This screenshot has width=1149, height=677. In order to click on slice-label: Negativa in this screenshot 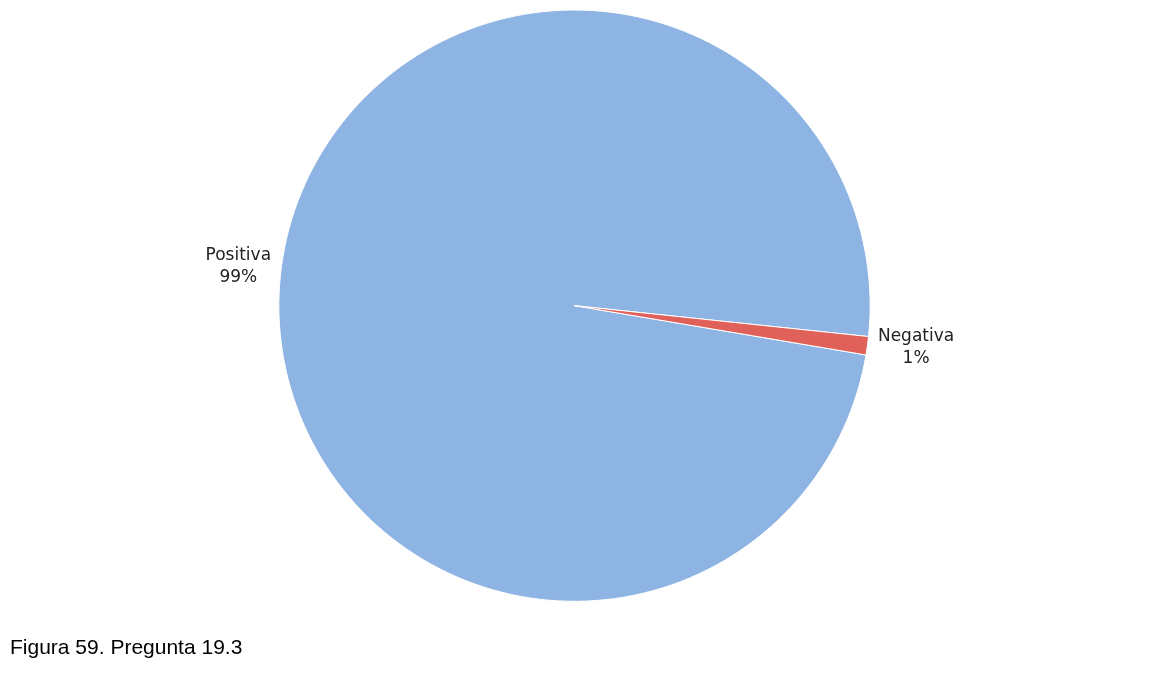, I will do `click(916, 335)`.